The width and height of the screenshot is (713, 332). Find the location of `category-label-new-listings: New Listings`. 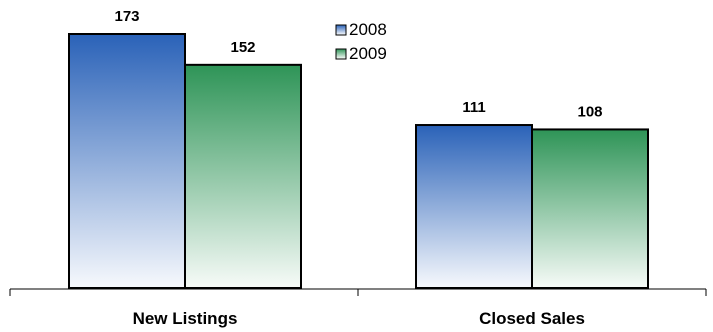

category-label-new-listings: New Listings is located at coordinates (185, 318).